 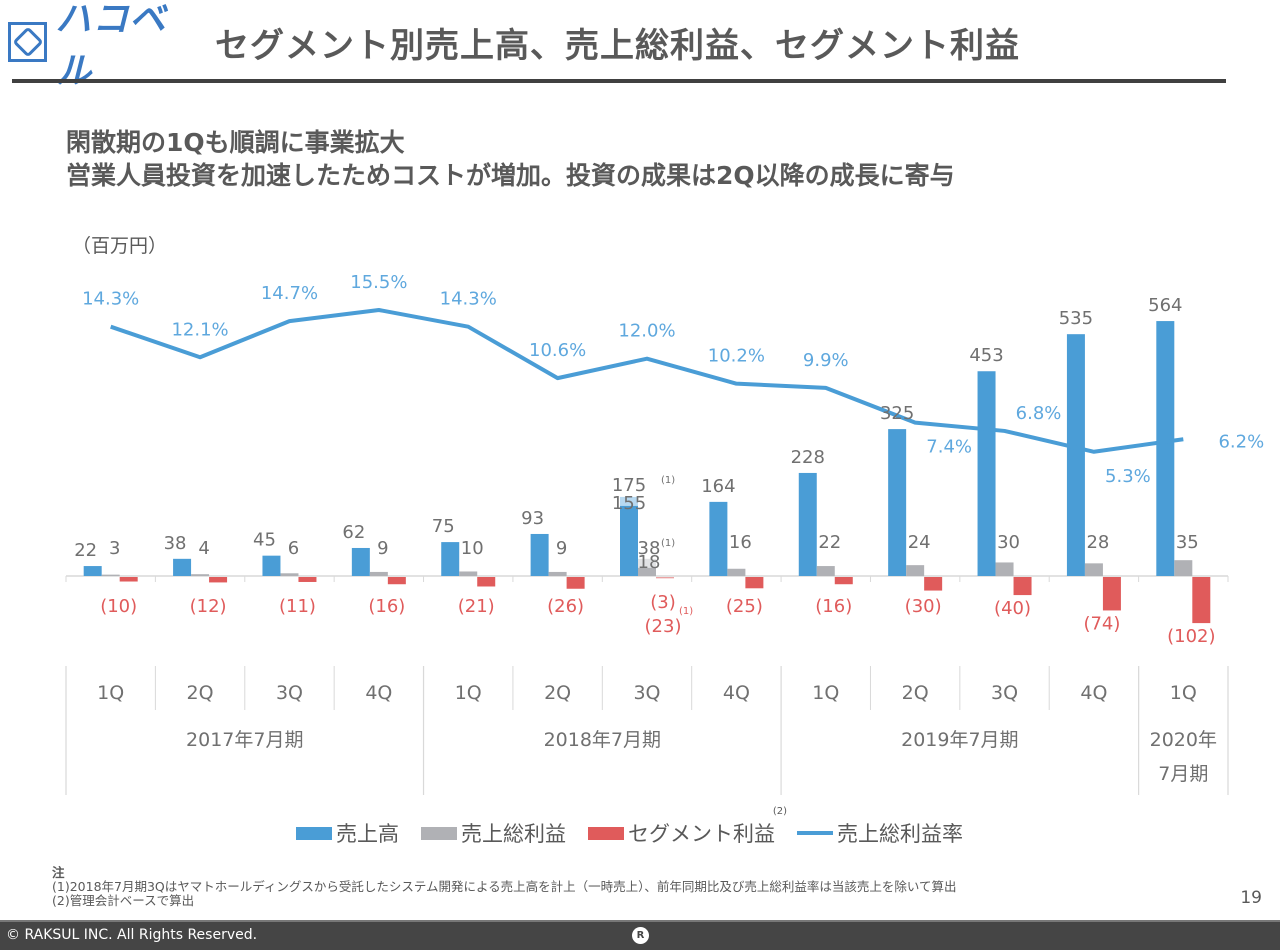 What do you see at coordinates (619, 81) in the screenshot?
I see `title-divider` at bounding box center [619, 81].